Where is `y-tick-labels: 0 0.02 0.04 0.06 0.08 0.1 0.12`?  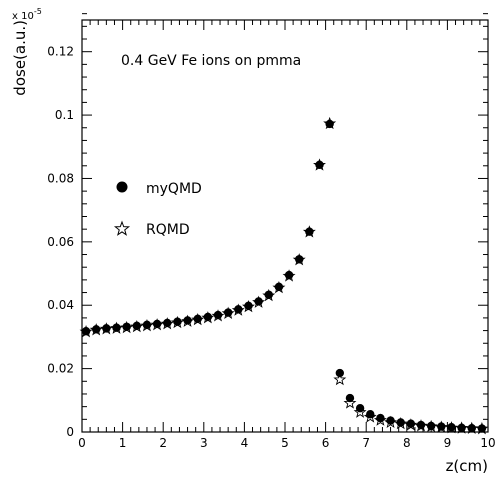 y-tick-labels: 0 0.02 0.04 0.06 0.08 0.1 0.12 is located at coordinates (60, 242).